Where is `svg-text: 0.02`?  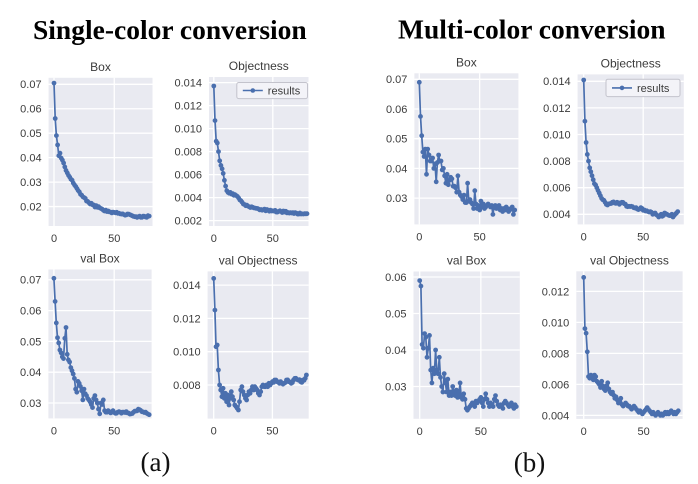 svg-text: 0.02 is located at coordinates (30, 207).